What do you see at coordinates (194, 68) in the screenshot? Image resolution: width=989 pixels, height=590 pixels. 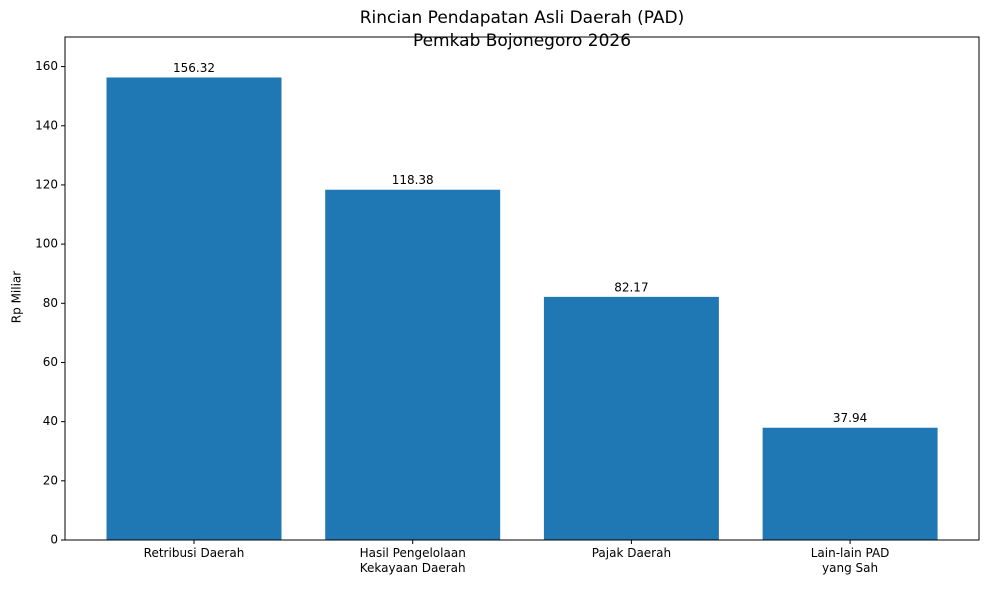 I see `value-label: 156.32` at bounding box center [194, 68].